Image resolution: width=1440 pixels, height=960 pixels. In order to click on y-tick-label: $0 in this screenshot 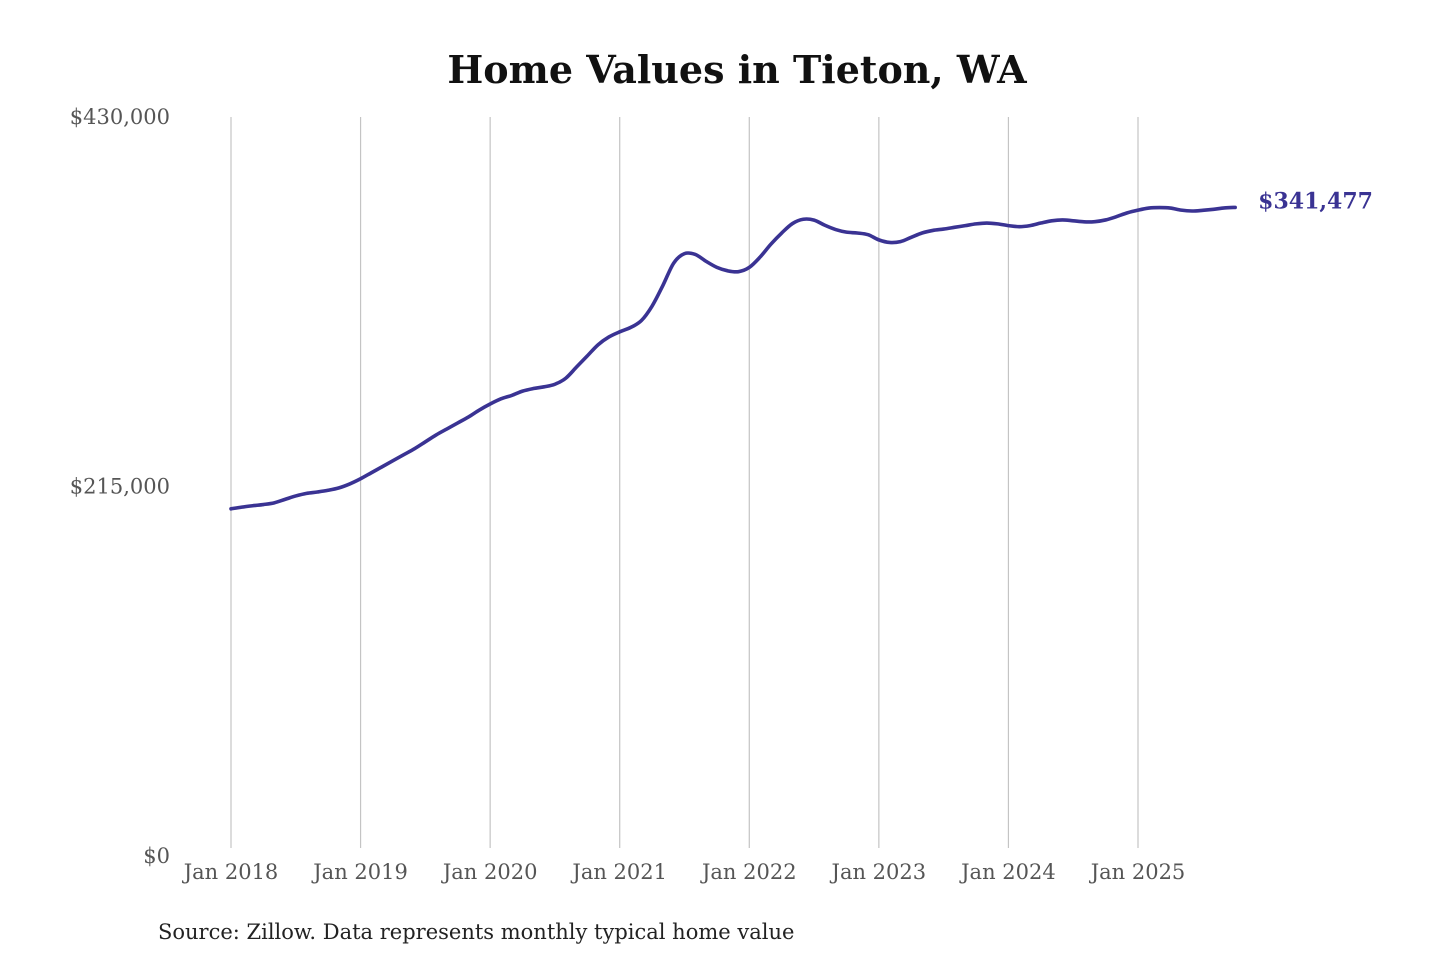, I will do `click(156, 856)`.